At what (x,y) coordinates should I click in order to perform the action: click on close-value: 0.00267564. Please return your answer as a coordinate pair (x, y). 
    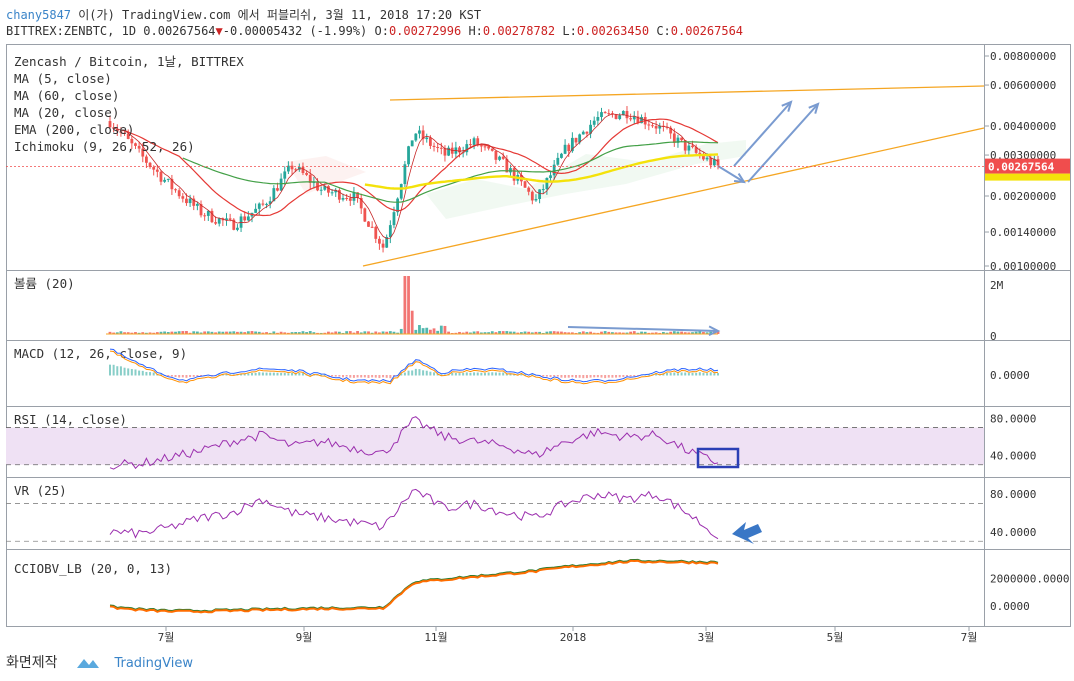
    Looking at the image, I should click on (707, 31).